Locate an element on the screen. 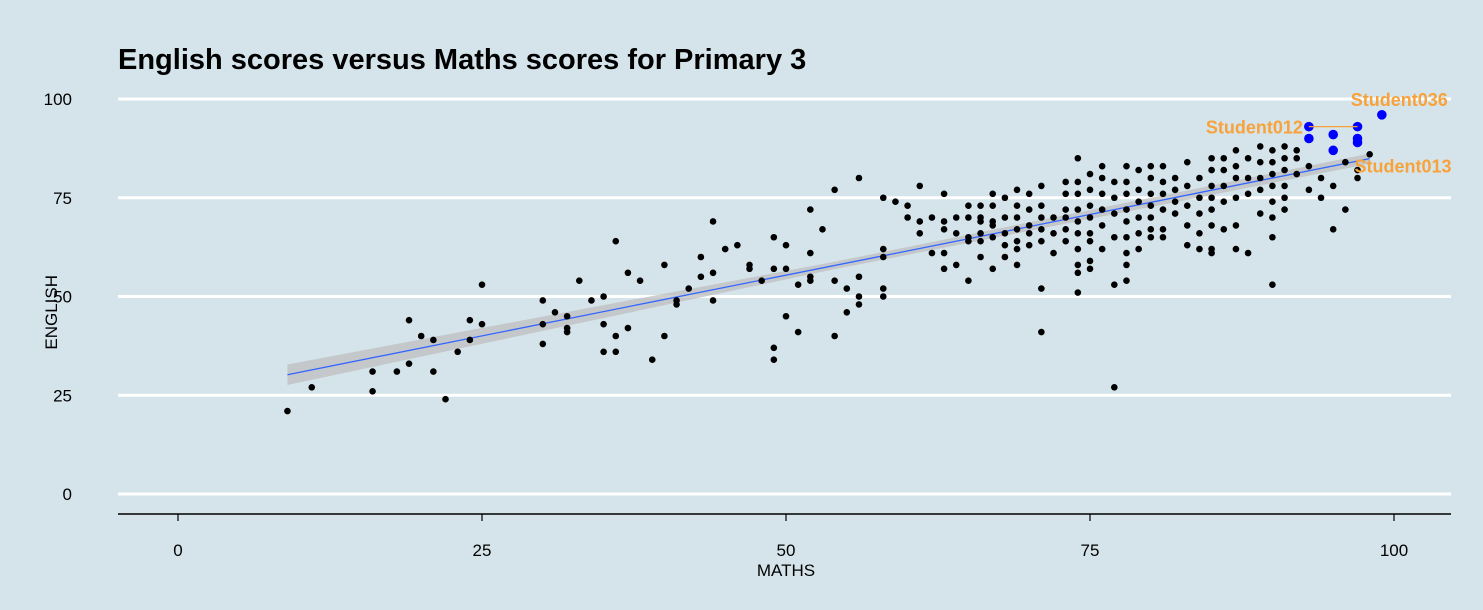 This screenshot has width=1483, height=610. annotation-label: Student036 is located at coordinates (1399, 100).